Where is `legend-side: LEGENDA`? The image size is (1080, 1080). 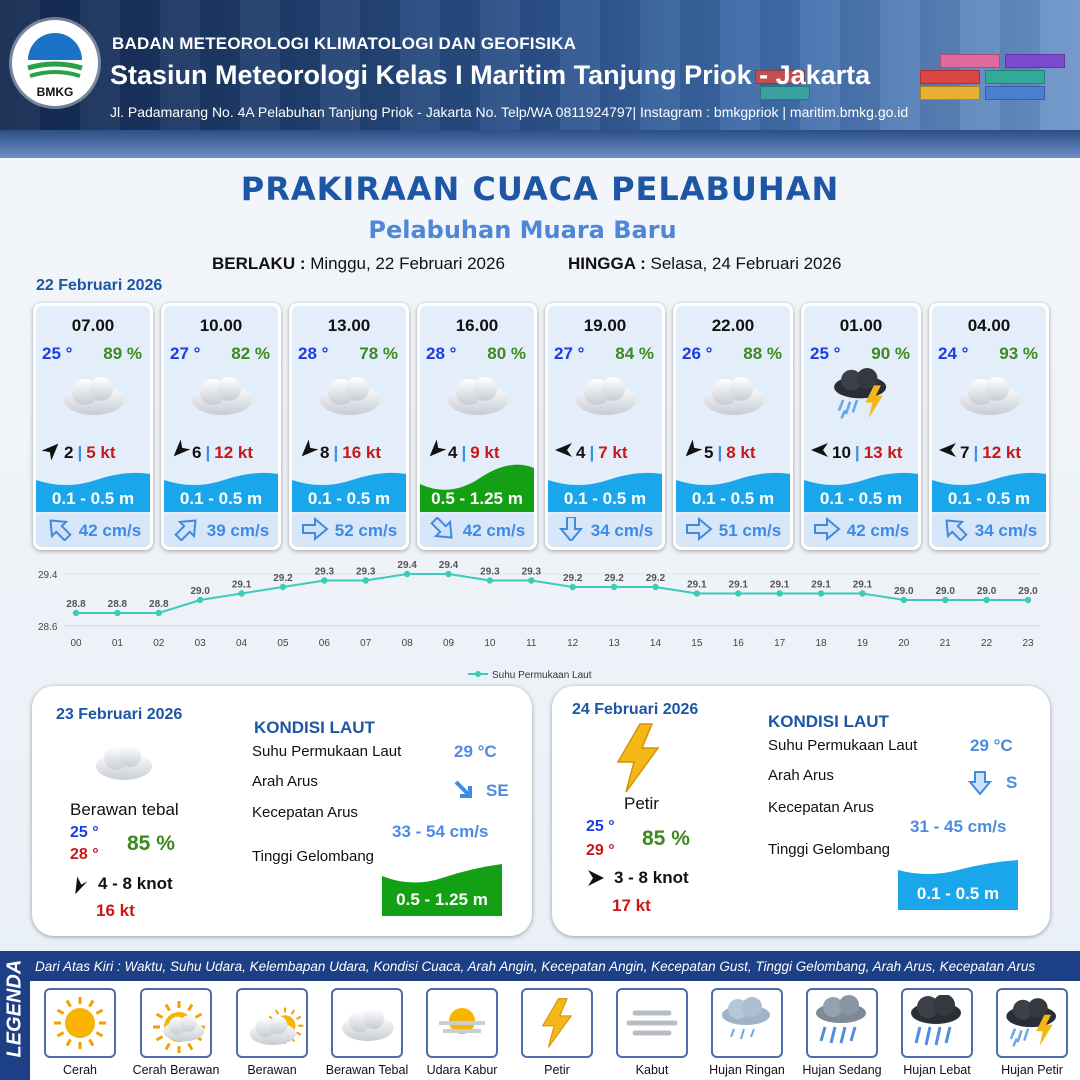
legend-side: LEGENDA is located at coordinates (15, 1015).